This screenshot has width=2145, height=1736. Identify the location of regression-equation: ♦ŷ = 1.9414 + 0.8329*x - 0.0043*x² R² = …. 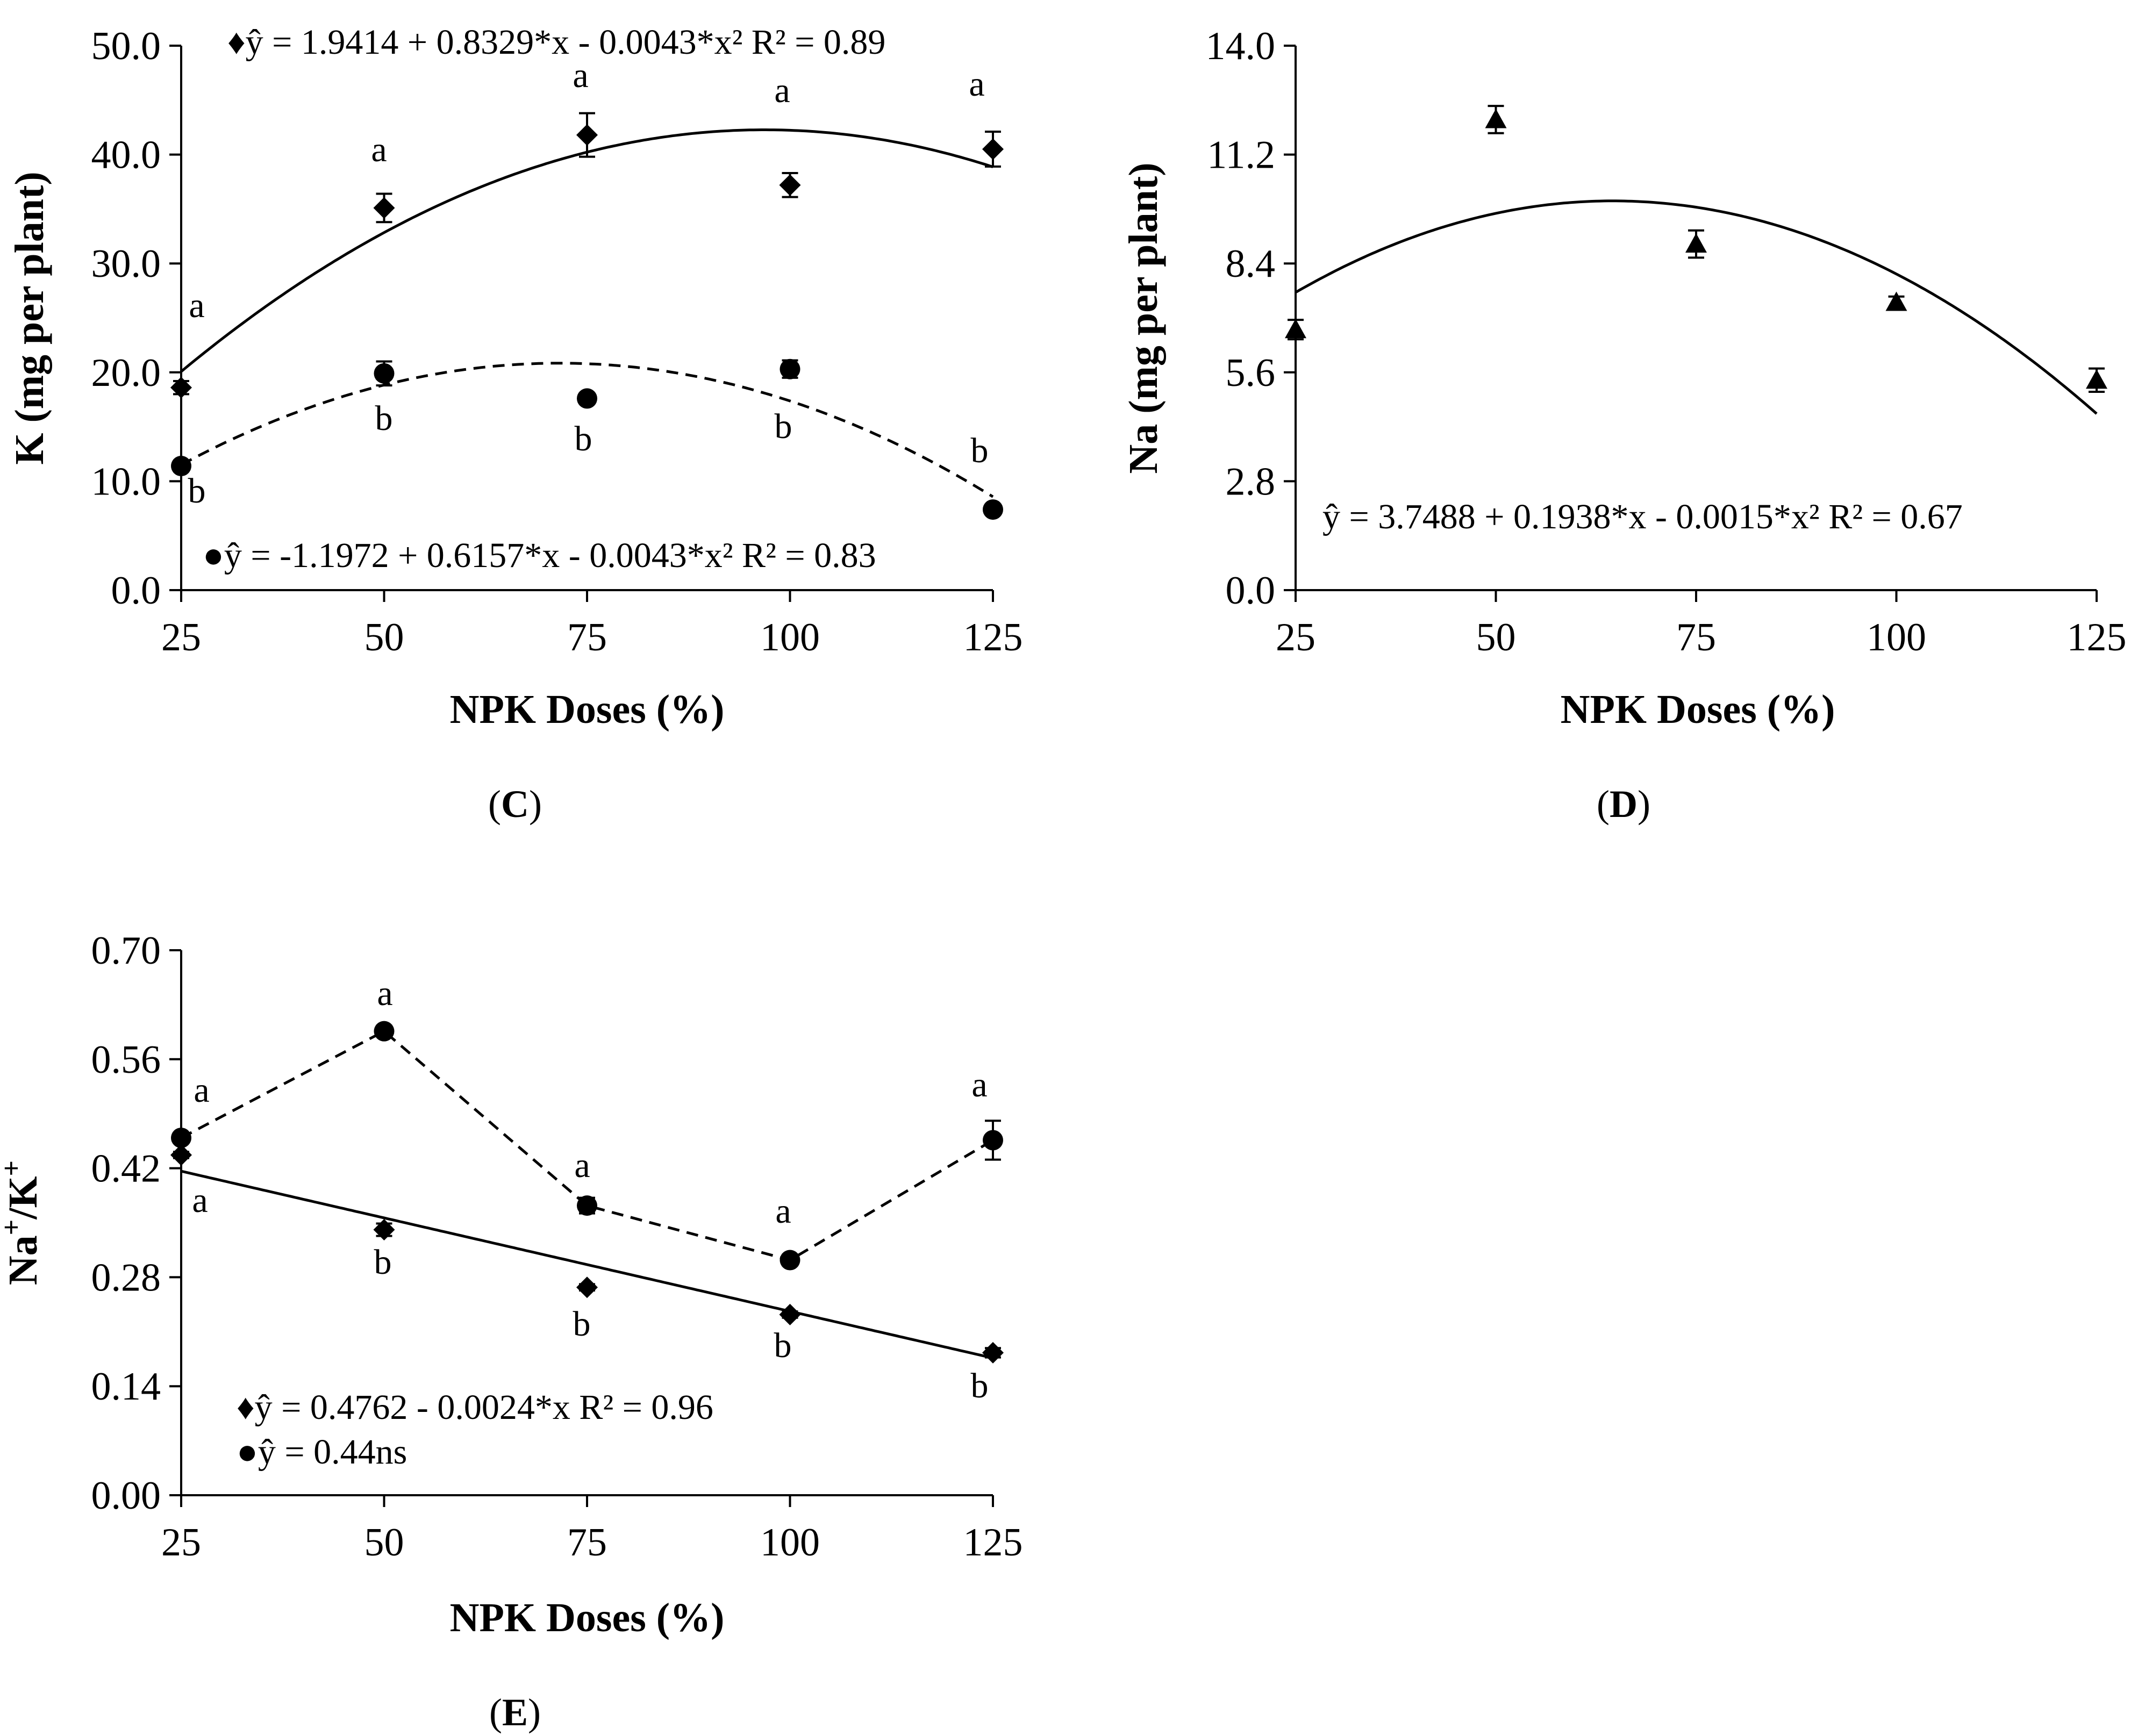
(556, 42).